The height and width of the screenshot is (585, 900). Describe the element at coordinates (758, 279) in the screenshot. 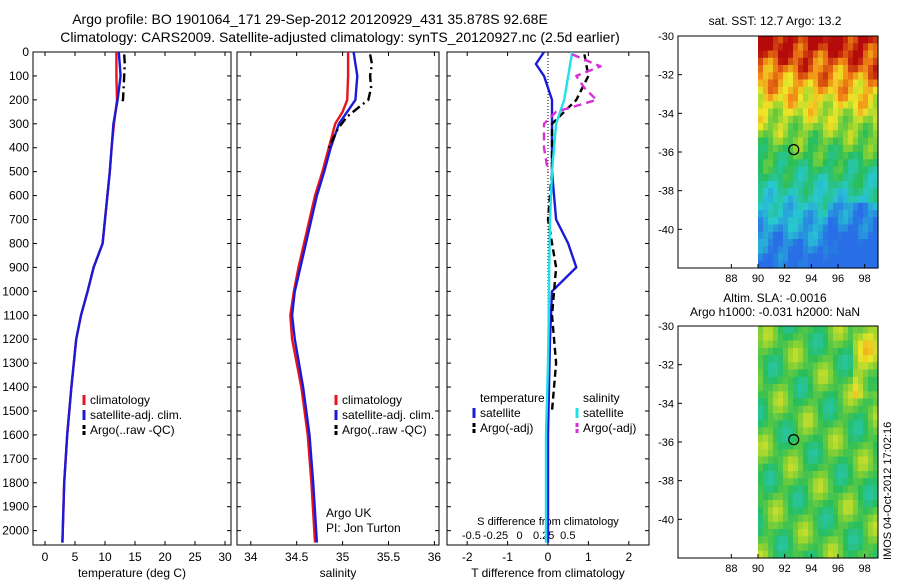

I see `map-x-tick-label: 90` at that location.